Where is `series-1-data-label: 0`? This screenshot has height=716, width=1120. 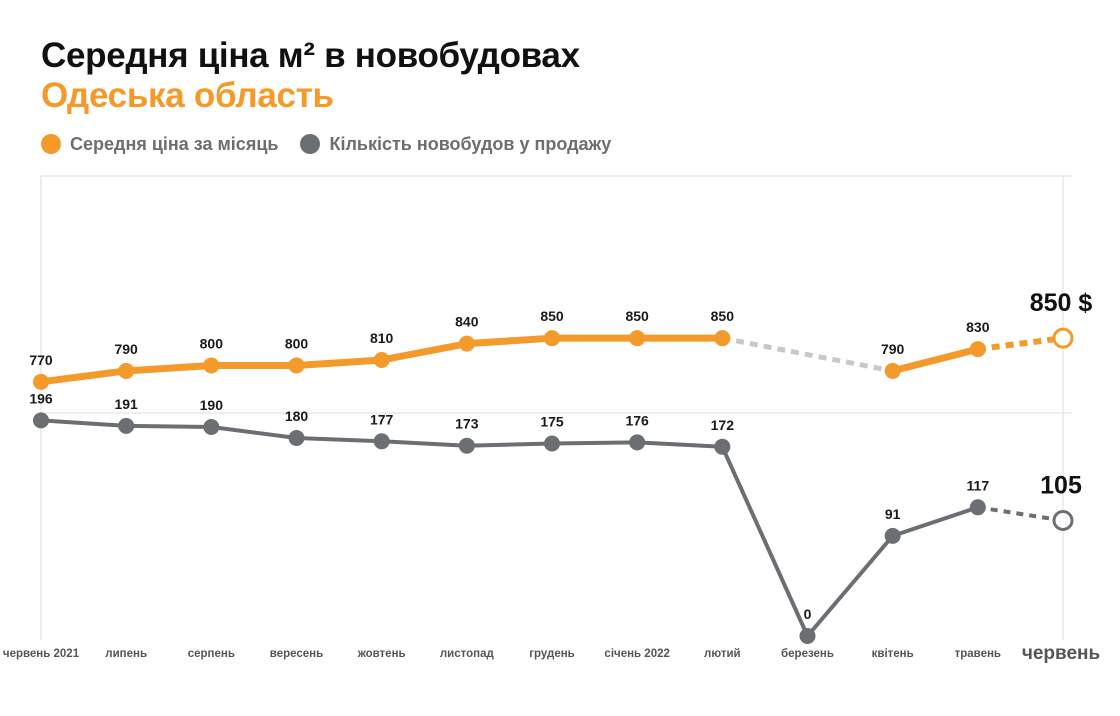
series-1-data-label: 0 is located at coordinates (808, 614).